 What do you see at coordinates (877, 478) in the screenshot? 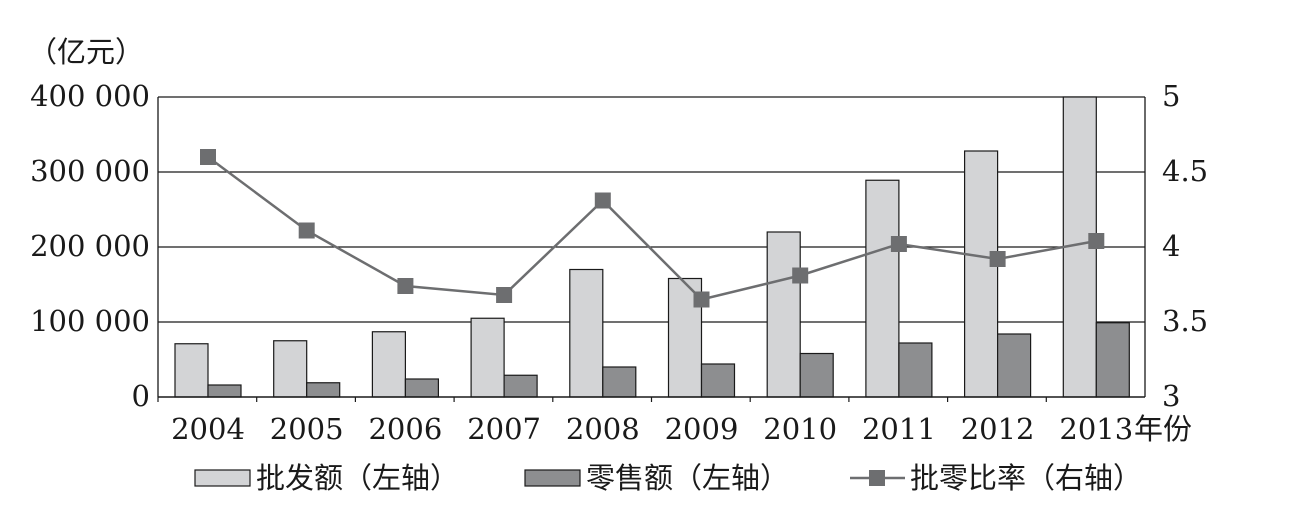
I see `legend-marker-ratio` at bounding box center [877, 478].